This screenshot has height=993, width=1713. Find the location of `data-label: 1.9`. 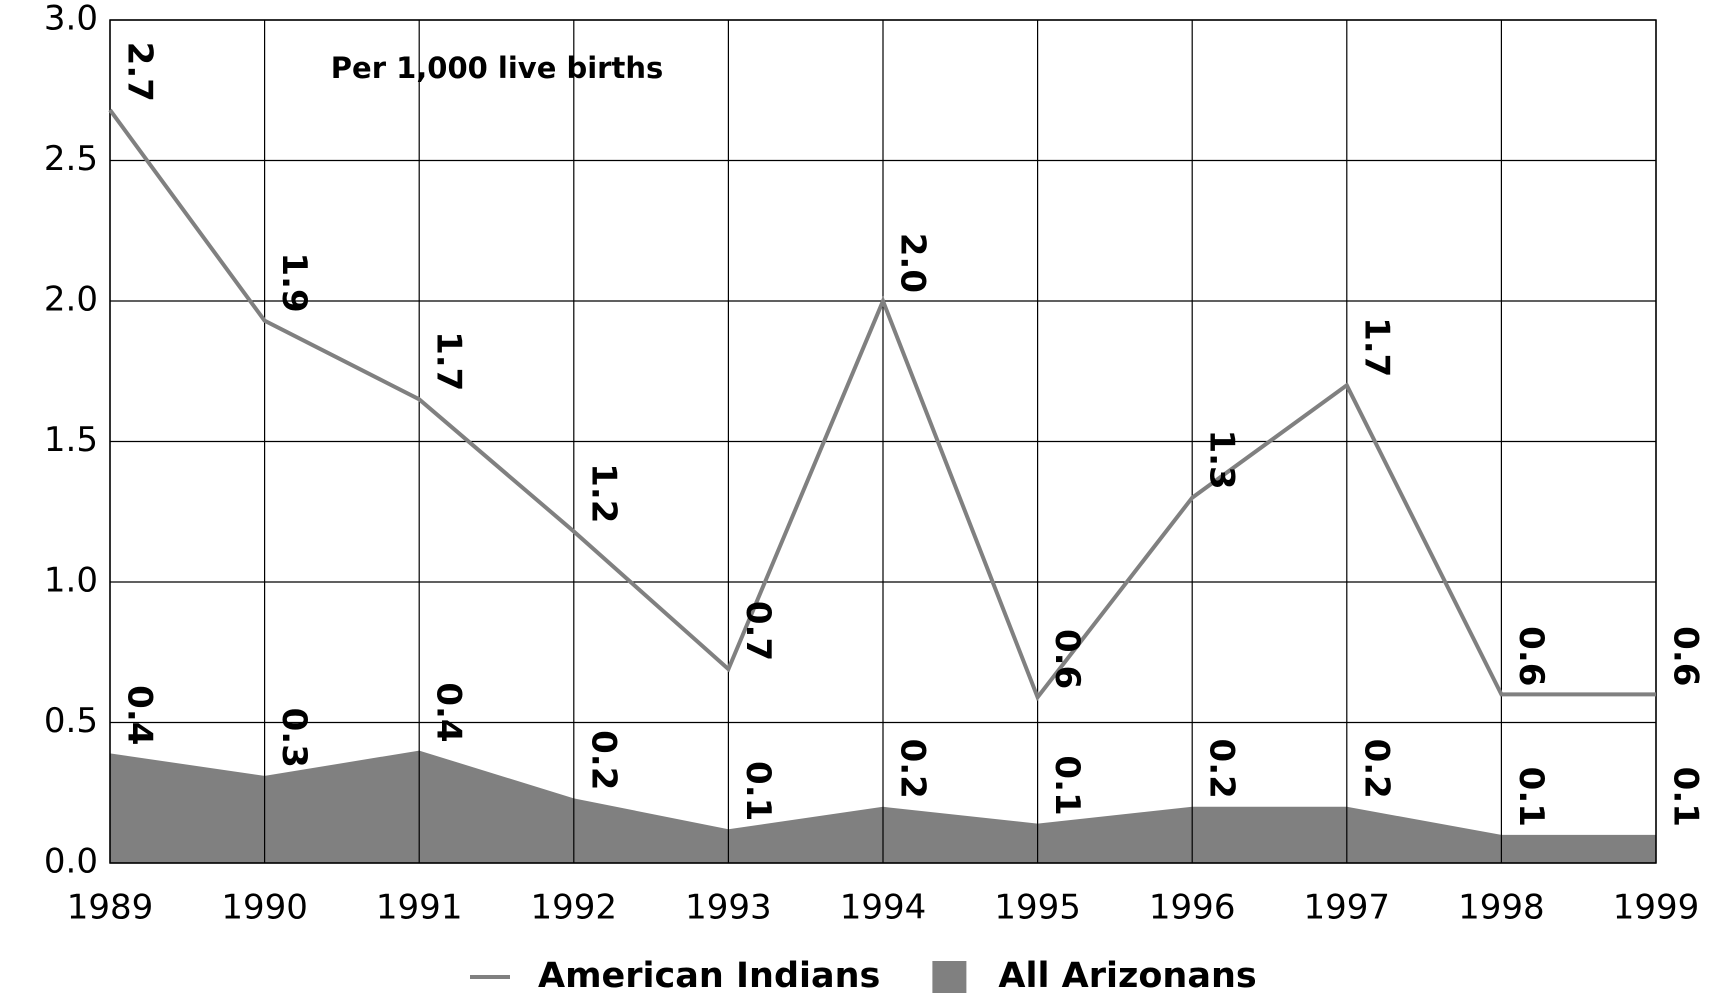

data-label: 1.9 is located at coordinates (294, 282).